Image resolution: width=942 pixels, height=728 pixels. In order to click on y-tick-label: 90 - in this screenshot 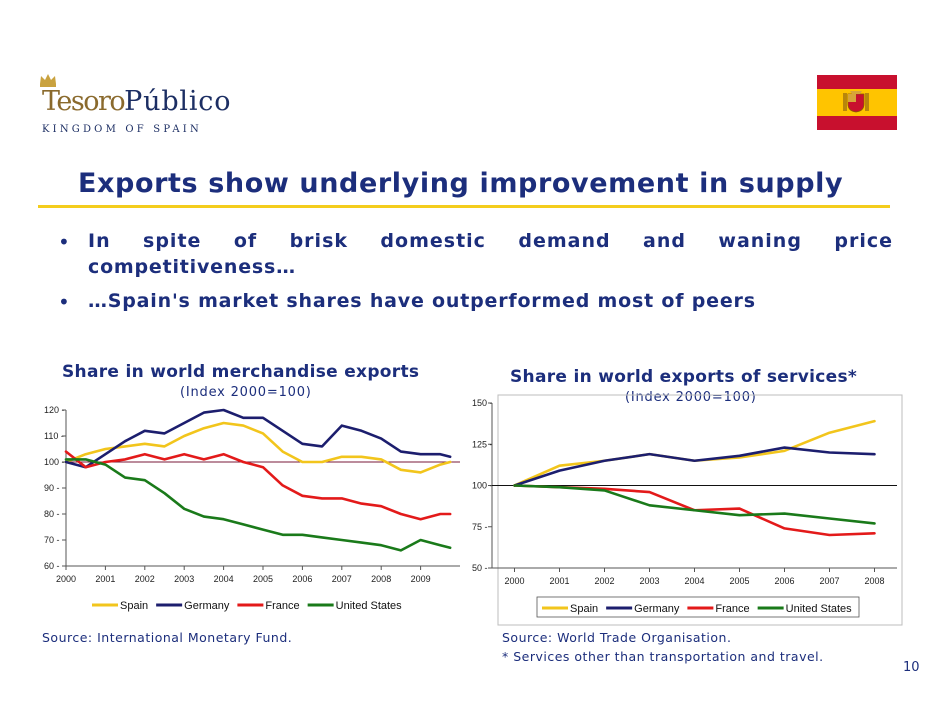, I will do `click(52, 488)`.